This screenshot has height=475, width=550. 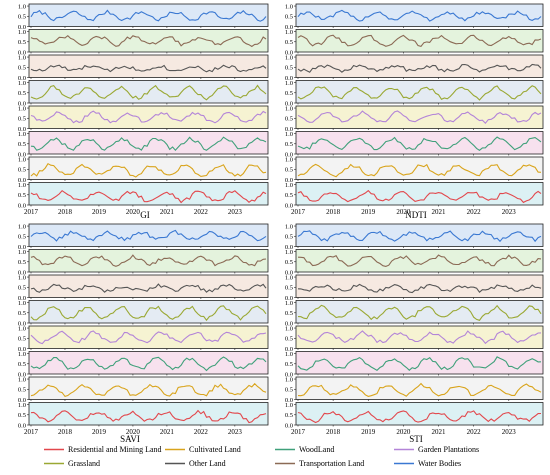 I want to click on legend-label: Other Land, so click(x=207, y=463).